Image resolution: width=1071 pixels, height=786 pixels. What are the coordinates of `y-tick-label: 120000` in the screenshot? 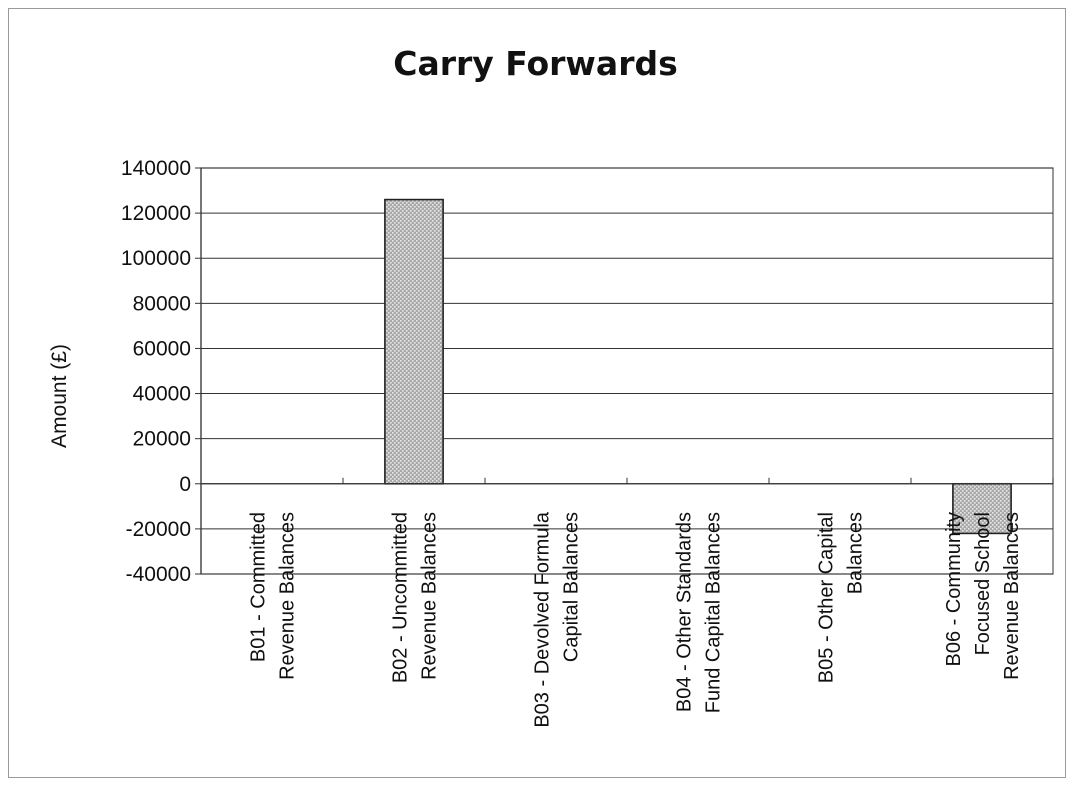 It's located at (156, 213).